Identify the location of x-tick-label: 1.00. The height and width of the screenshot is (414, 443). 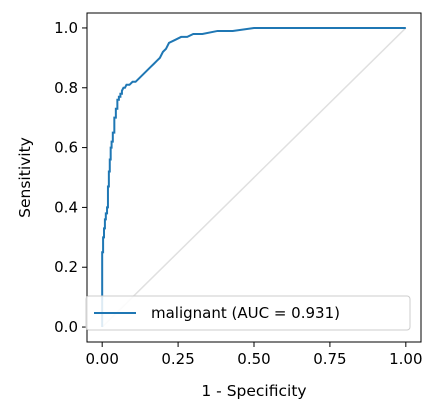
(405, 359).